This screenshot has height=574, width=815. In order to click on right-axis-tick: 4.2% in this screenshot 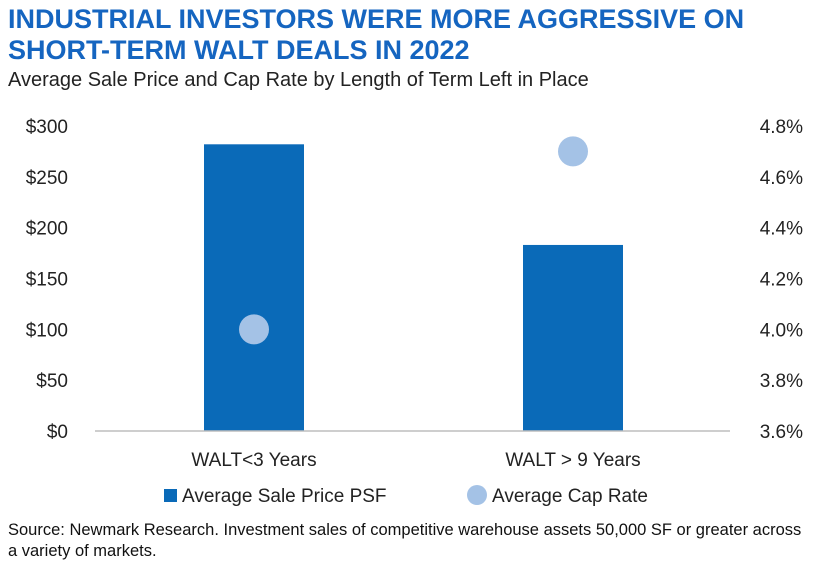, I will do `click(781, 280)`.